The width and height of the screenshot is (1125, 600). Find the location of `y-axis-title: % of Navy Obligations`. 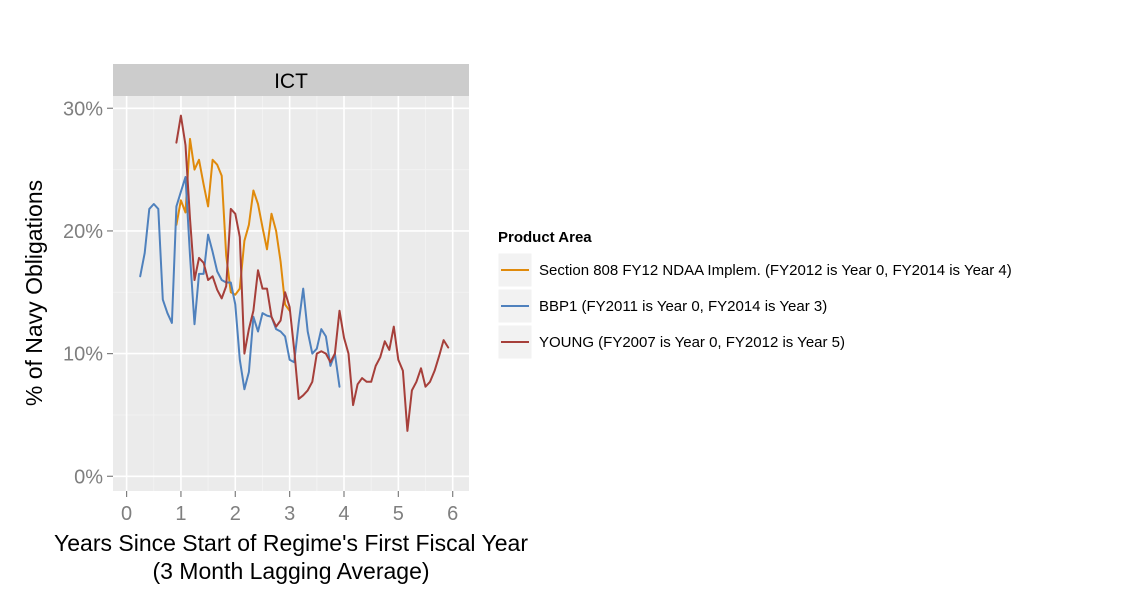

y-axis-title: % of Navy Obligations is located at coordinates (34, 293).